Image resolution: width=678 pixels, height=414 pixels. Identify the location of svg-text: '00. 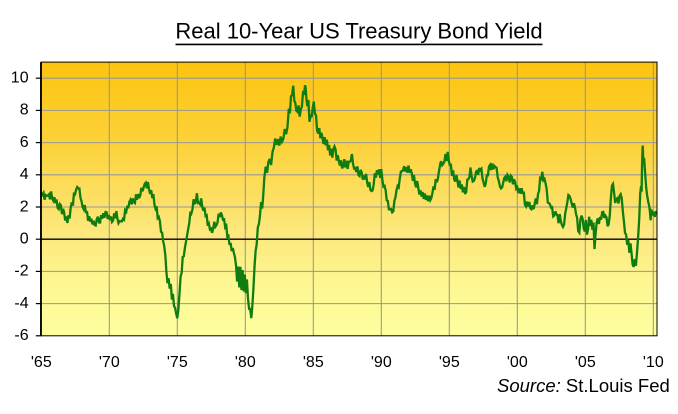
(517, 362).